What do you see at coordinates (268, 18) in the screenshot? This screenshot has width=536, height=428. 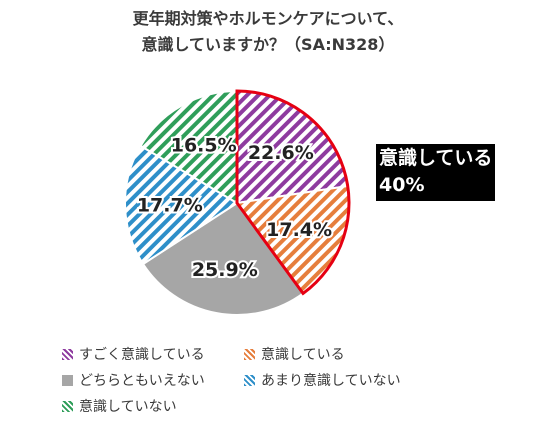 I see `chart-title-line-1: 更年期対策やホルモンケアについて、` at bounding box center [268, 18].